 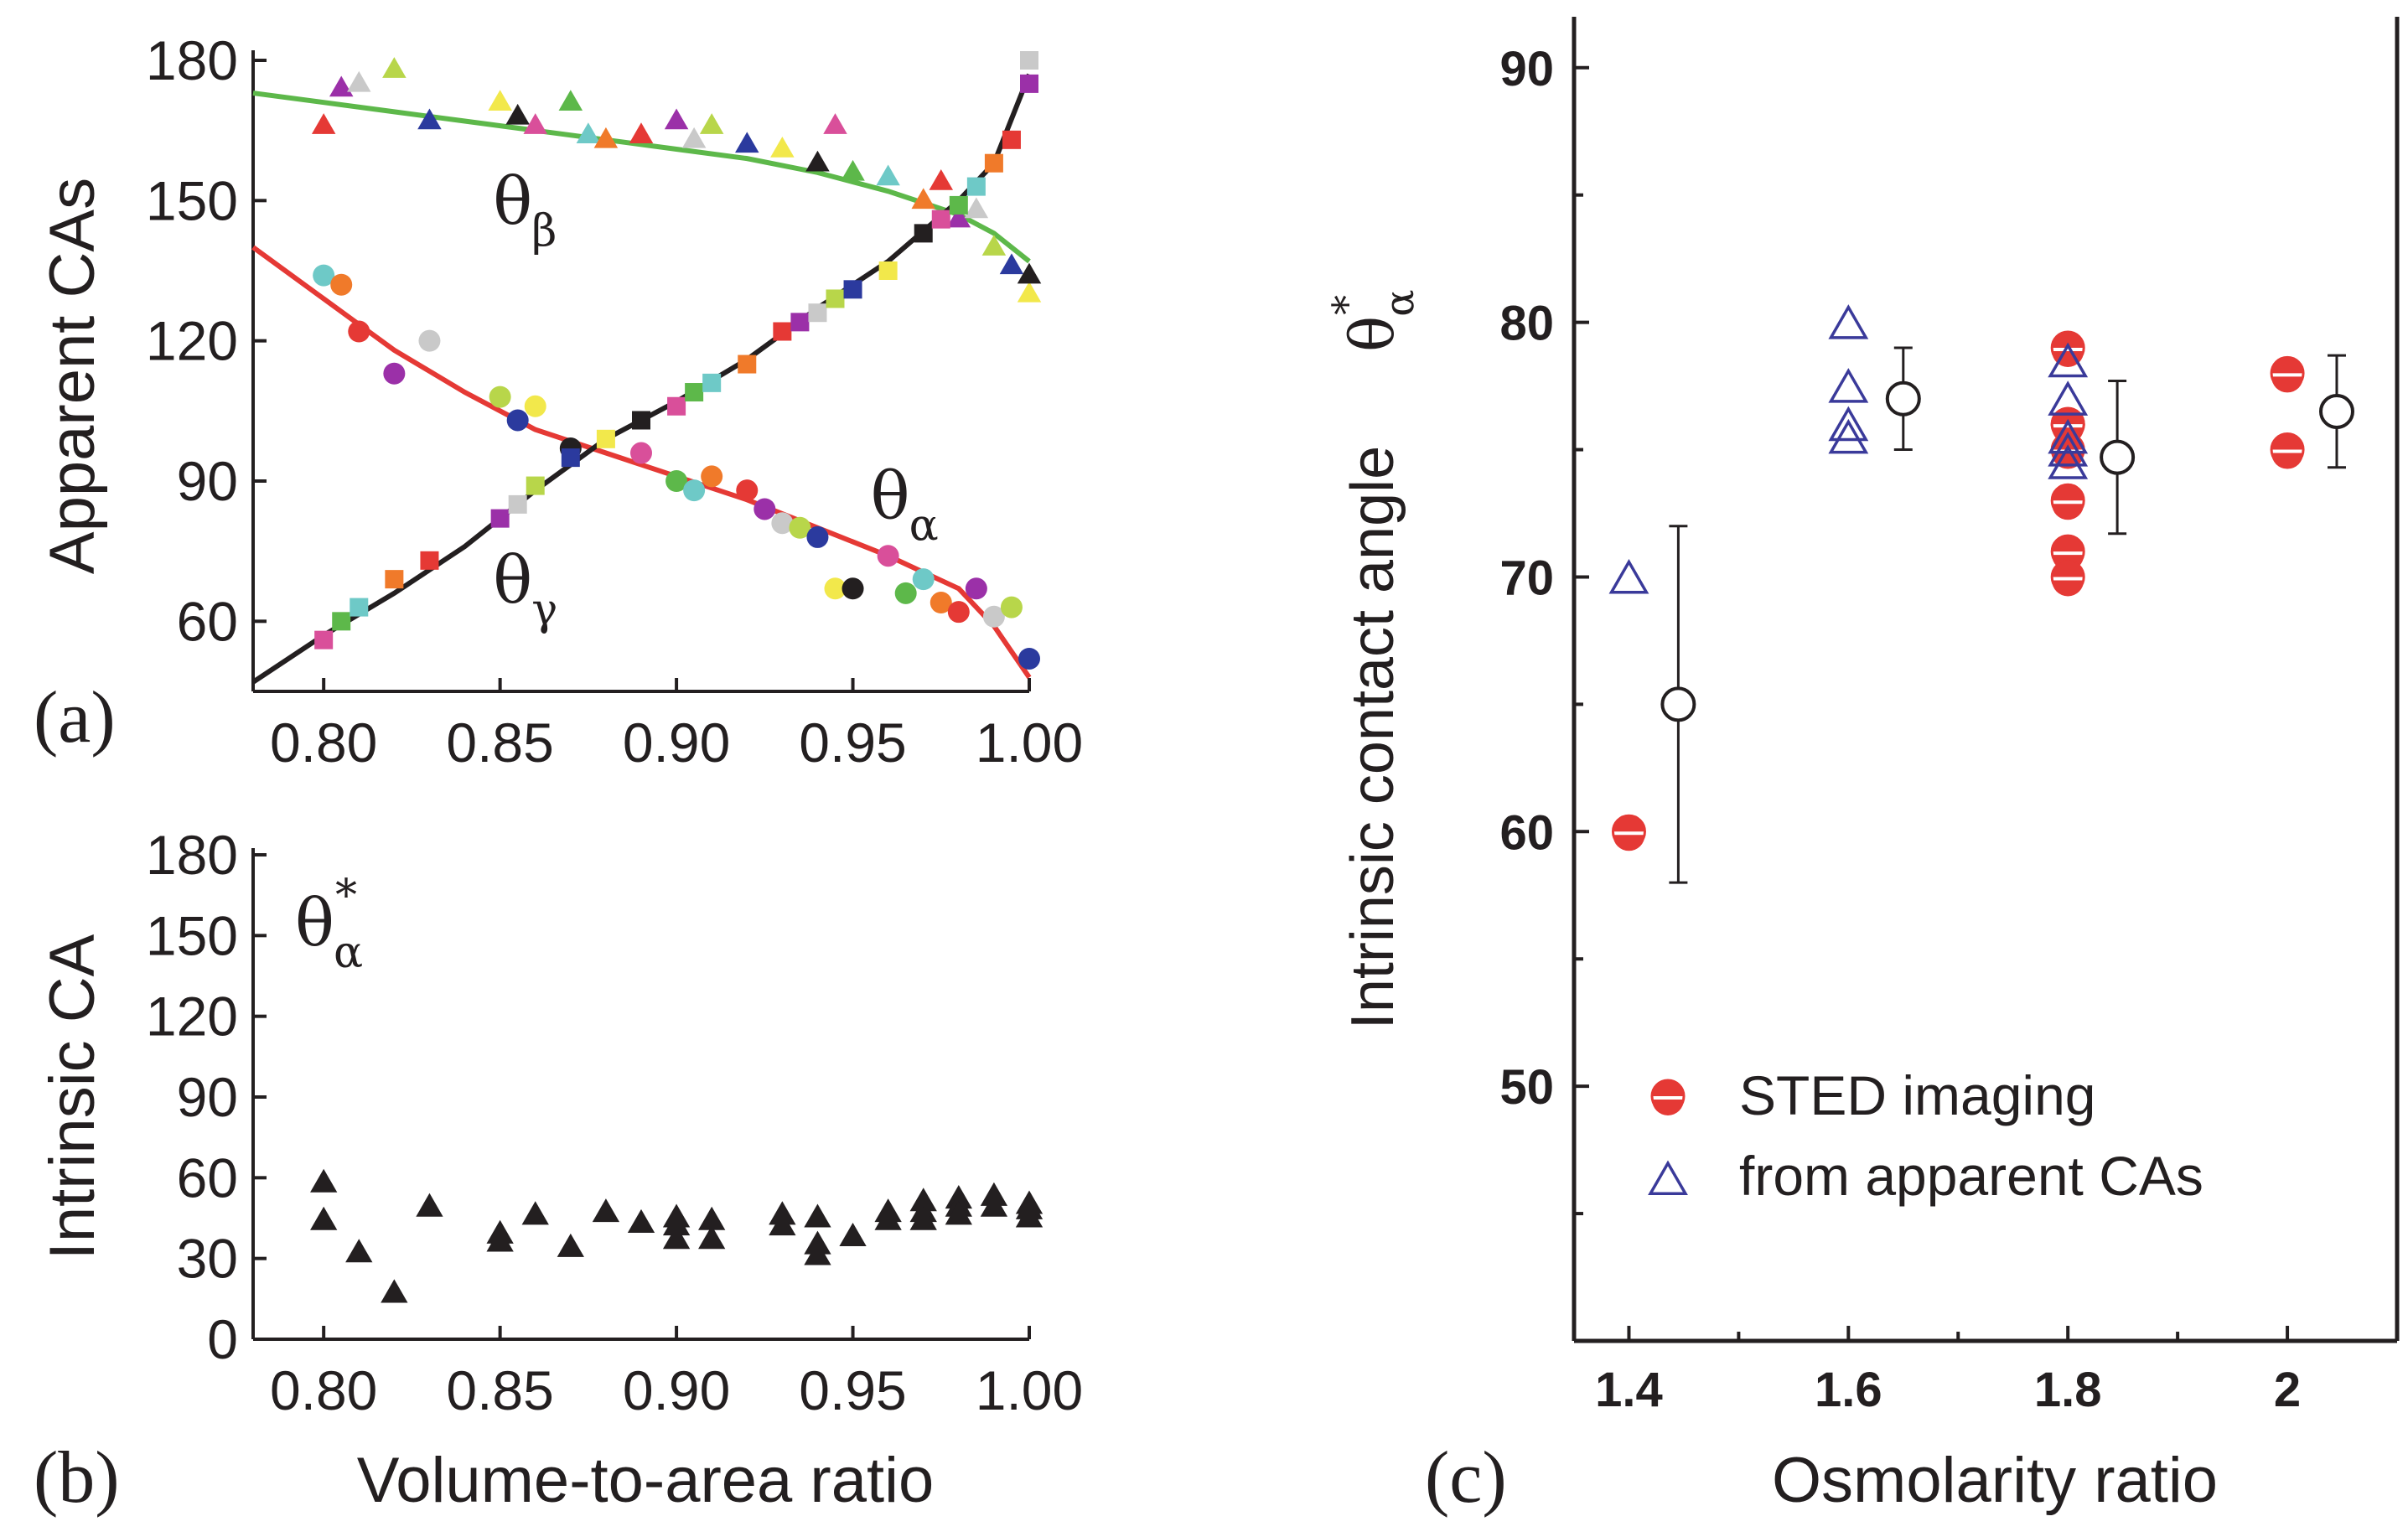 I want to click on c-mean-point, so click(x=2336, y=411).